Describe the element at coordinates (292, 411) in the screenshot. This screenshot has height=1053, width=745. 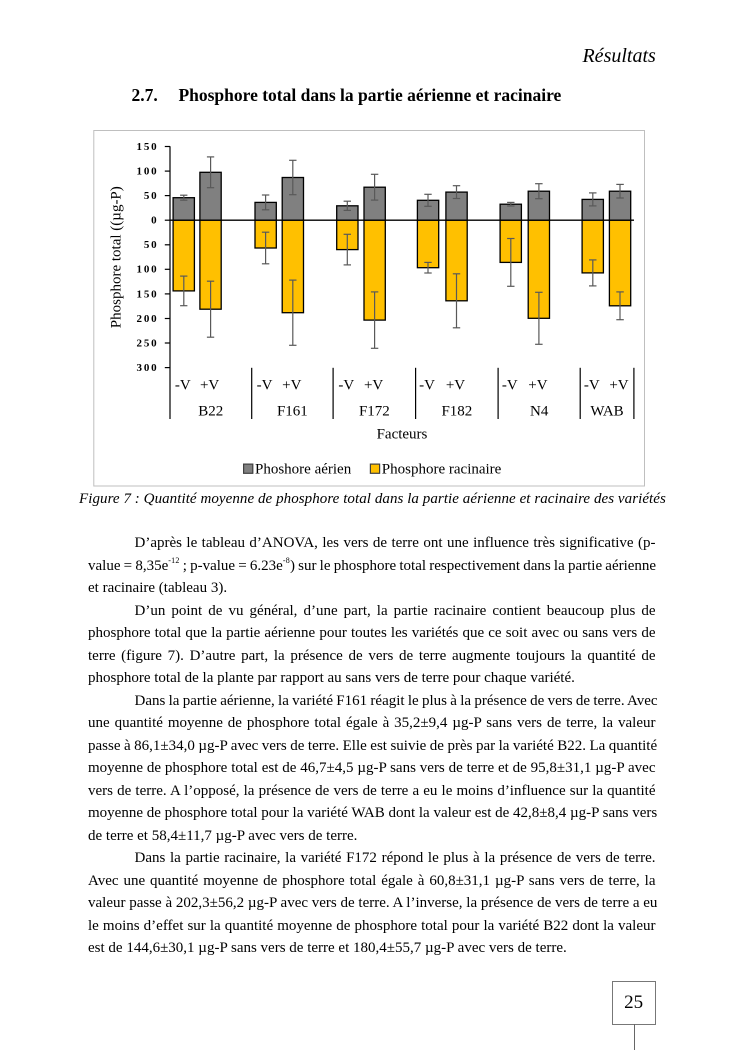
I see `svg-text: F161` at that location.